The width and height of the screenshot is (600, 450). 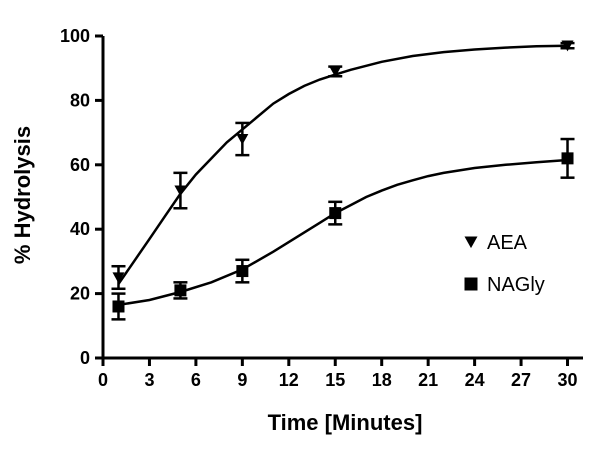 What do you see at coordinates (516, 285) in the screenshot?
I see `legend-label-nagly: NAGly` at bounding box center [516, 285].